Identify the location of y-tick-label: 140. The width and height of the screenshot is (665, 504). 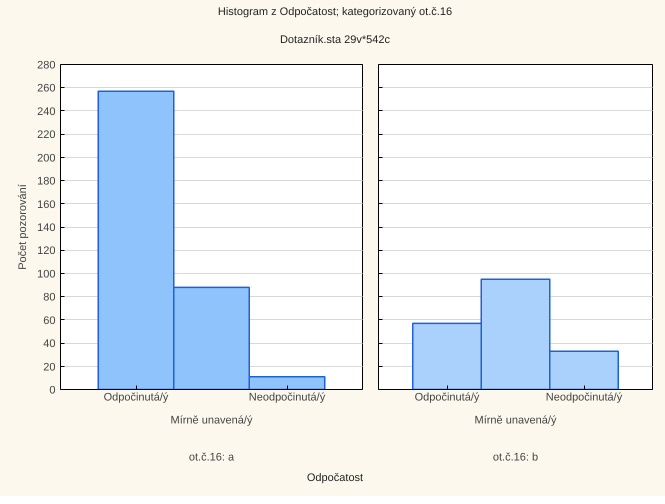
(46, 228).